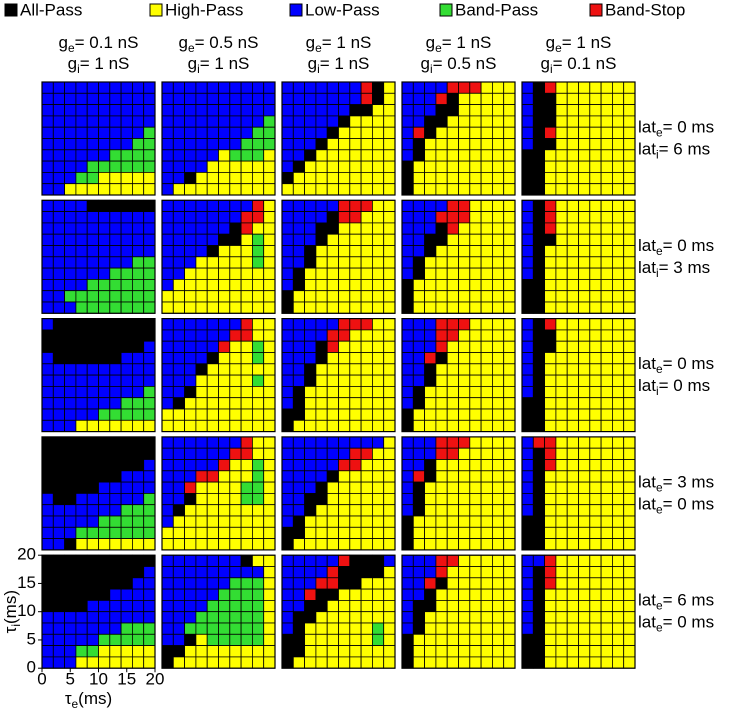  I want to click on label-sub: e, so click(659, 369).